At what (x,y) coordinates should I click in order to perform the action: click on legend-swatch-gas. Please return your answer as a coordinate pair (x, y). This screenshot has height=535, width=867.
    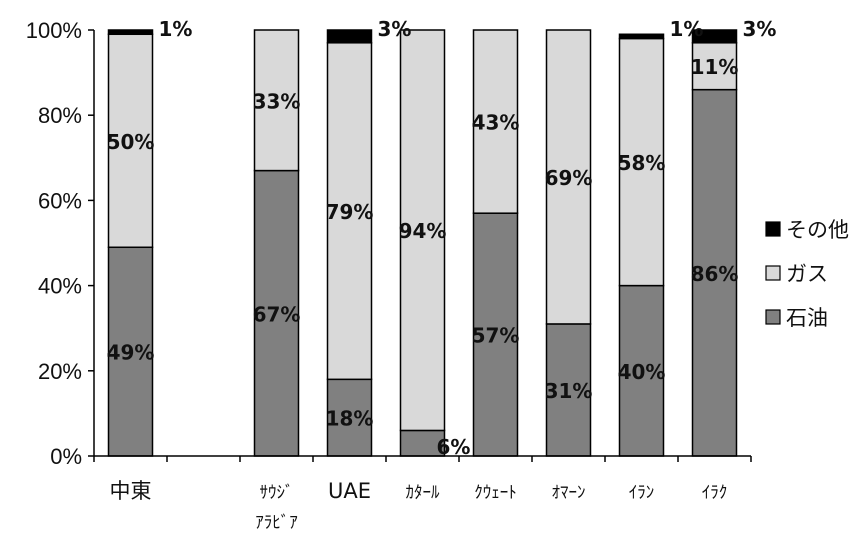
    Looking at the image, I should click on (773, 273).